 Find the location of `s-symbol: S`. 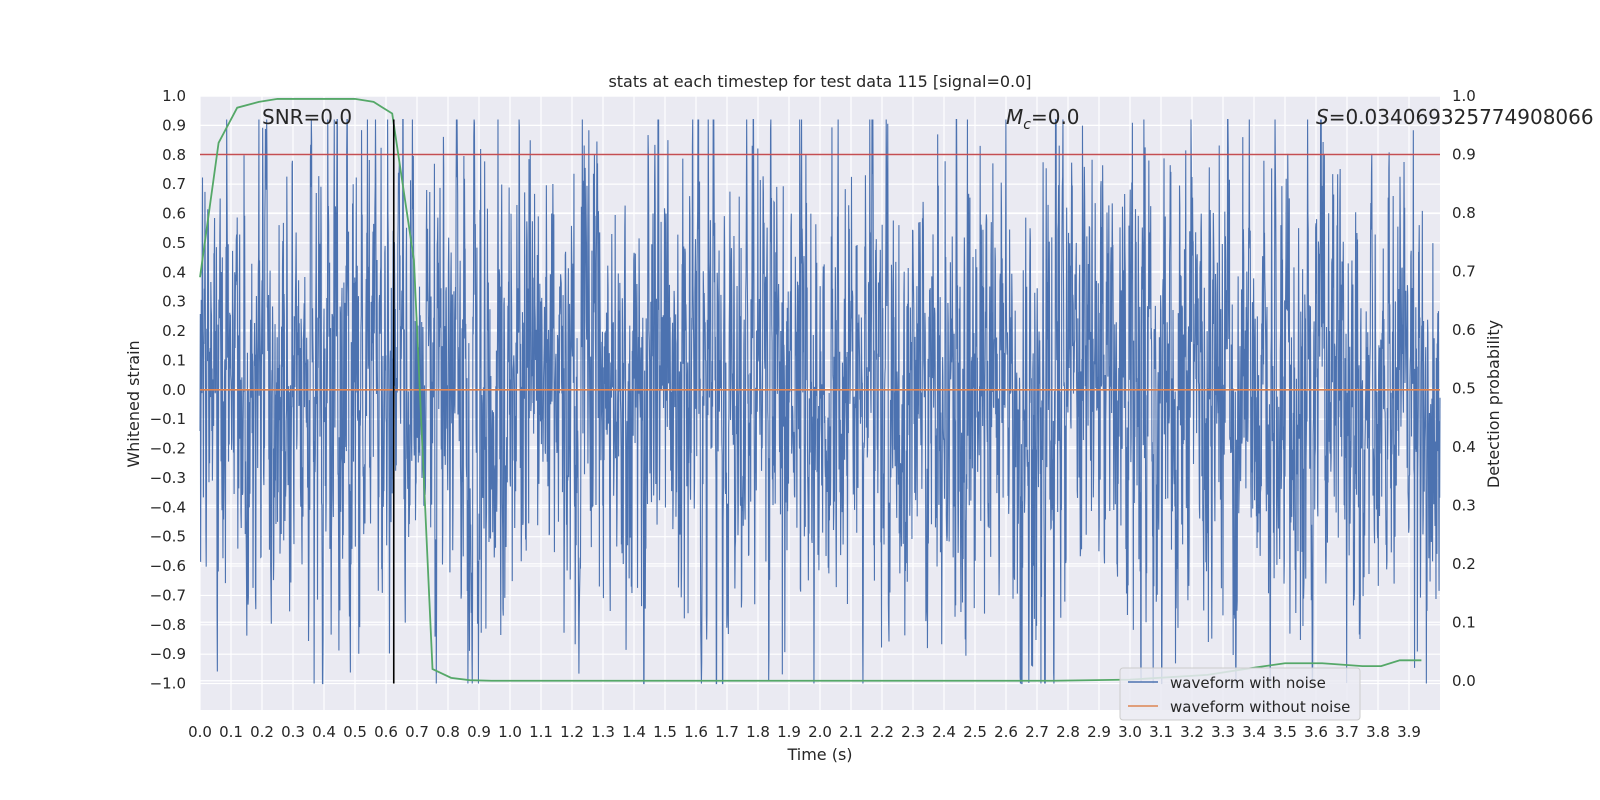

s-symbol: S is located at coordinates (1322, 117).